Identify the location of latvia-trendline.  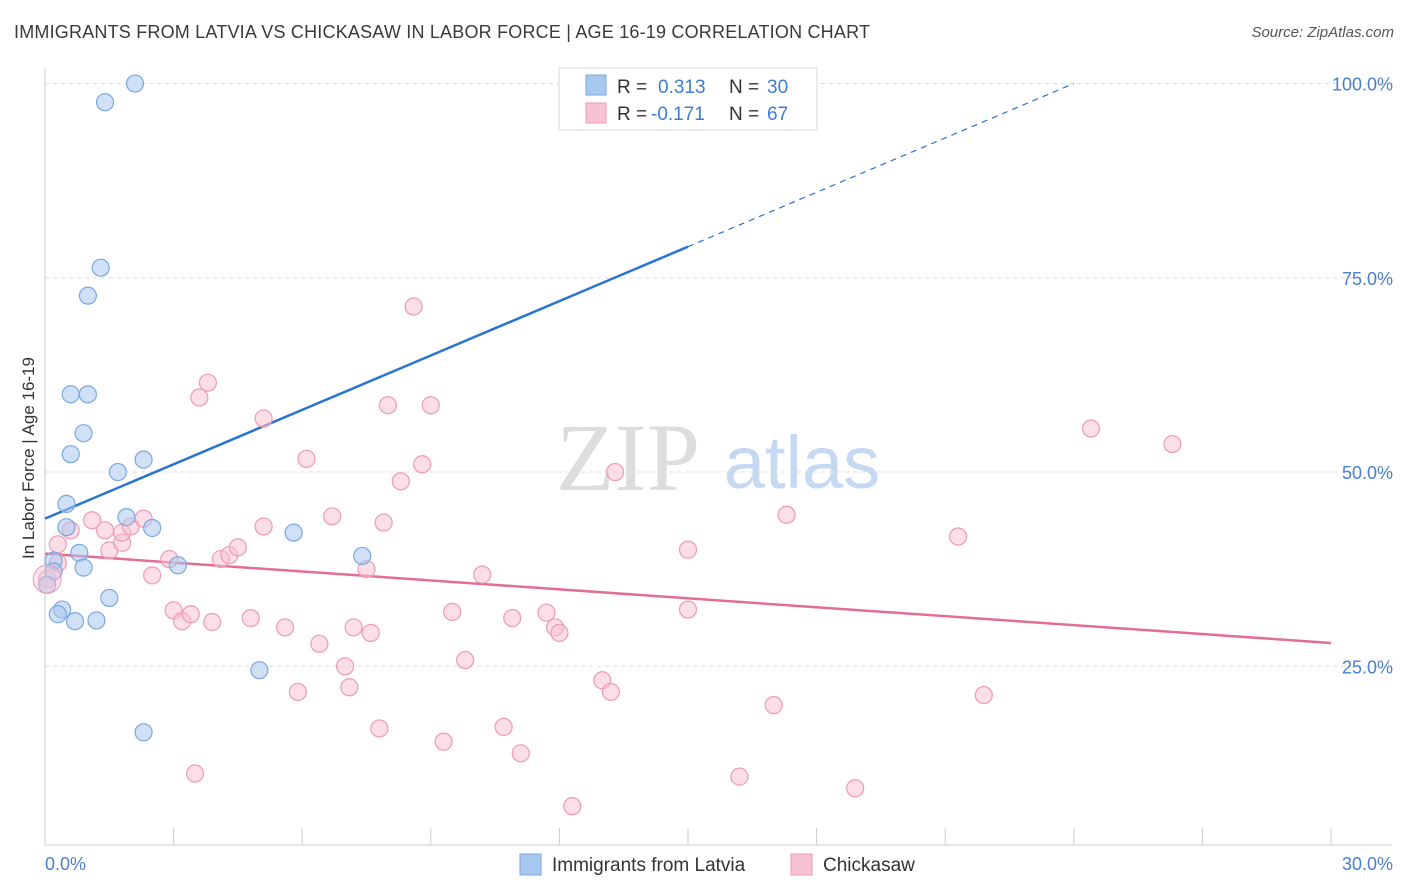
(366, 382).